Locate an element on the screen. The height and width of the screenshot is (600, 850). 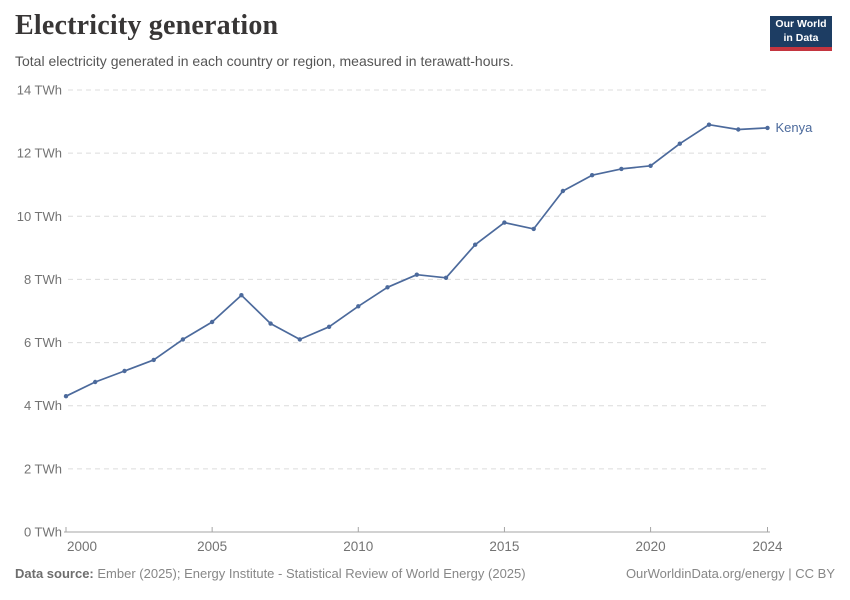
x-tick-label: 2024 is located at coordinates (767, 546).